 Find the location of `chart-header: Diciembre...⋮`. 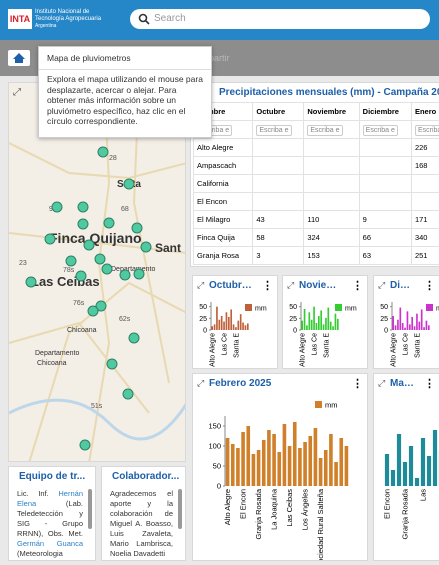

chart-header: Diciembre...⋮ is located at coordinates (406, 286).